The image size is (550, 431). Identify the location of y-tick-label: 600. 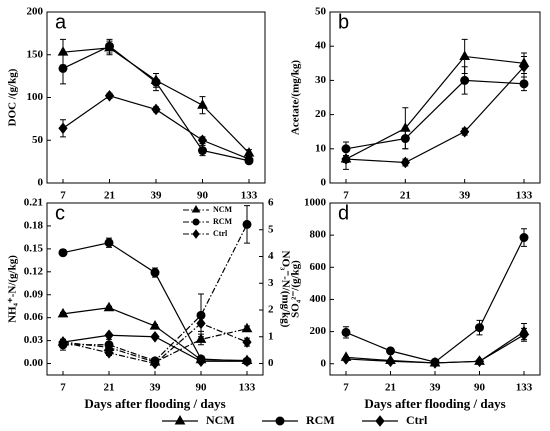
(318, 267).